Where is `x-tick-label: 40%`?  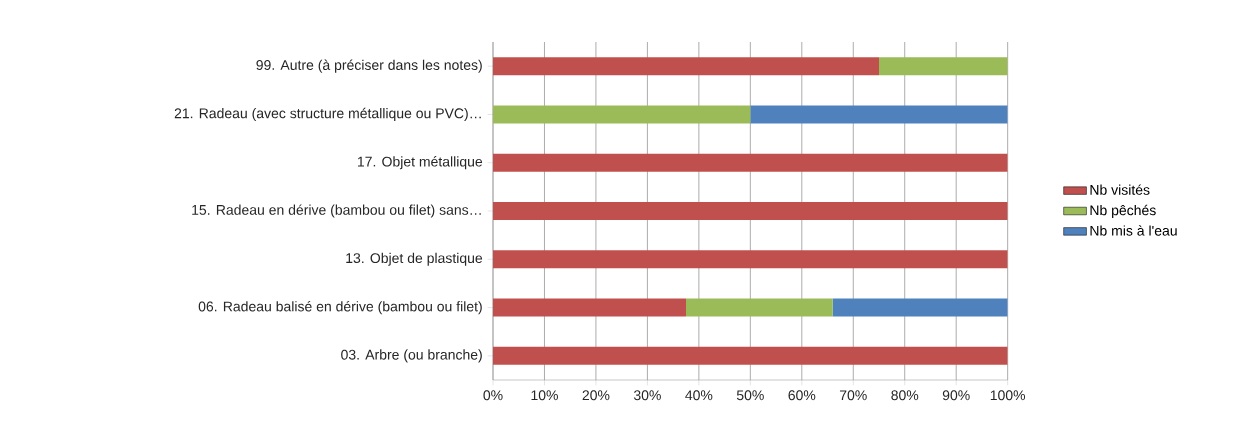 x-tick-label: 40% is located at coordinates (699, 395).